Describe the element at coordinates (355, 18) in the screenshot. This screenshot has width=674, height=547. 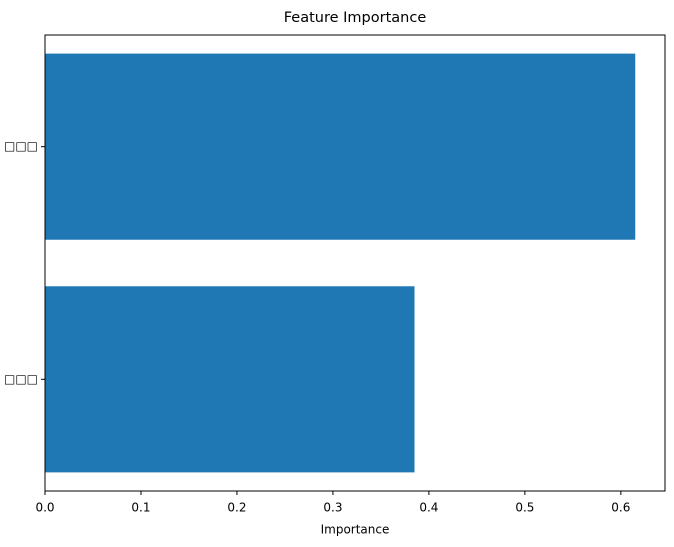
I see `chart-title: Feature Importance` at that location.